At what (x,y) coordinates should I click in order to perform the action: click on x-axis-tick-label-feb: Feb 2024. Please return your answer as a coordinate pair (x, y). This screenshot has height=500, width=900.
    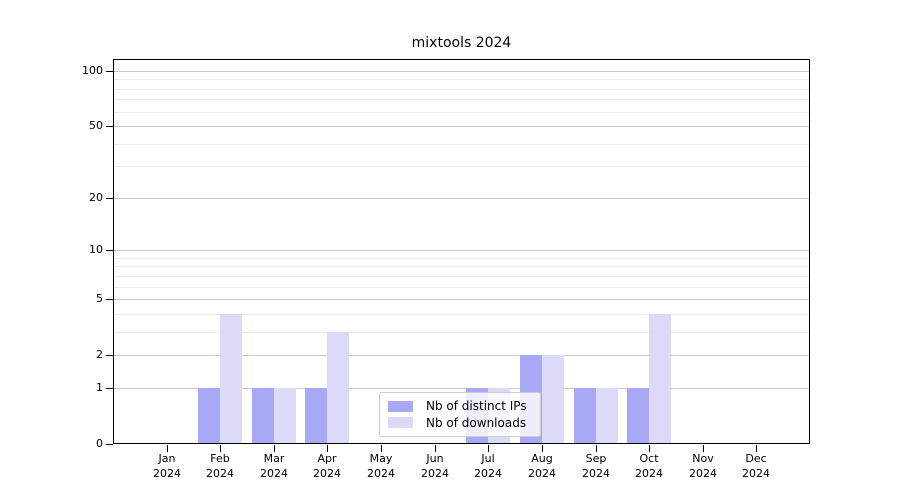
    Looking at the image, I should click on (220, 466).